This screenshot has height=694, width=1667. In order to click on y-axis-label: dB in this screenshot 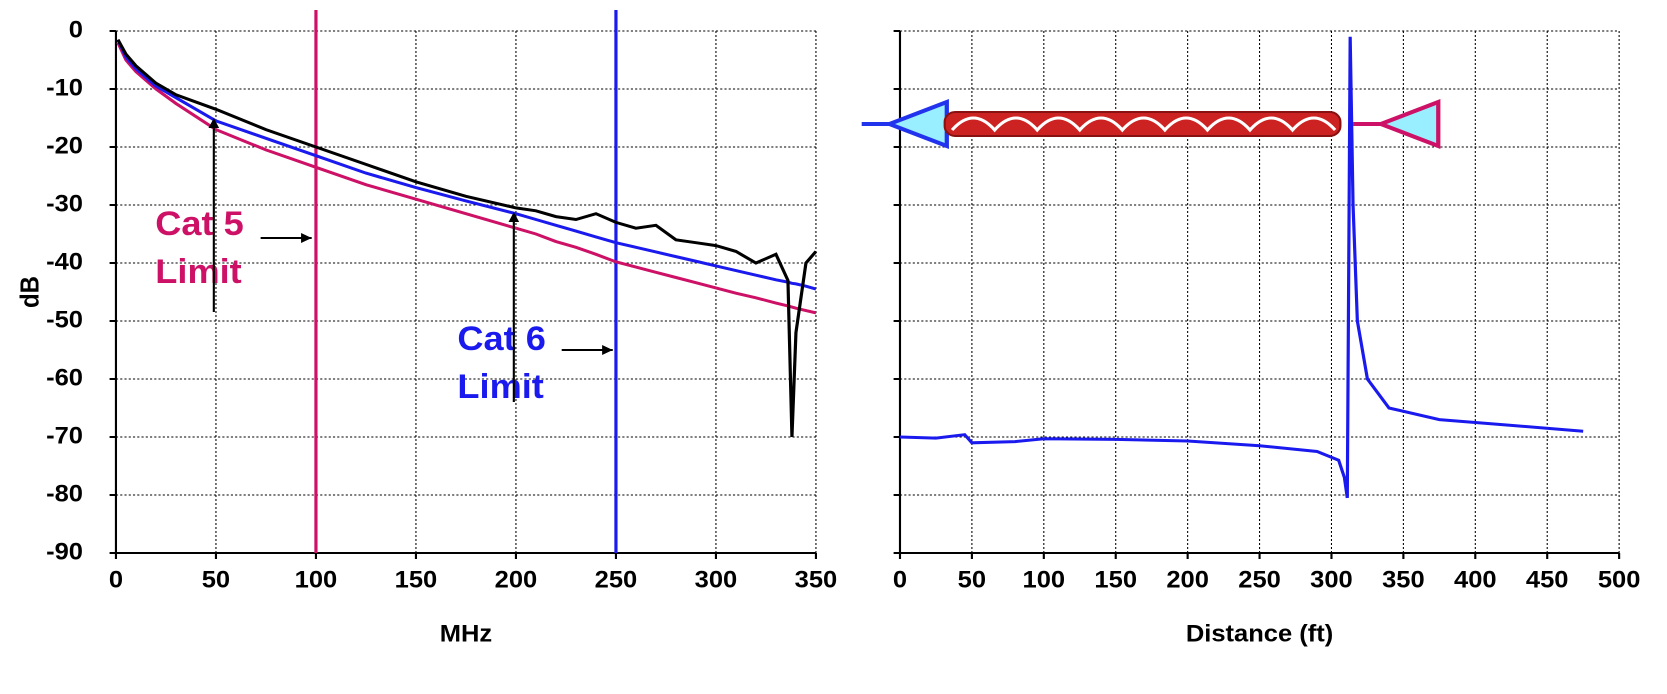, I will do `click(31, 292)`.